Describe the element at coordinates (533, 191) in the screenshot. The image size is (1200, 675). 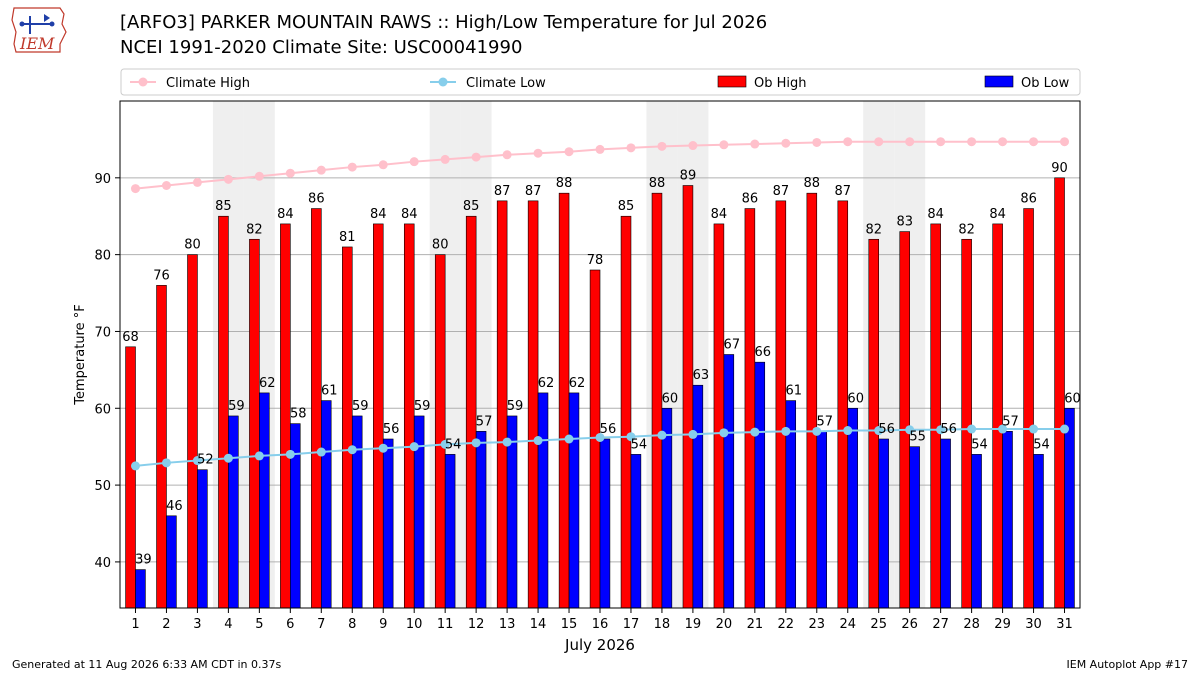
I see `ob-high-label: 87` at that location.